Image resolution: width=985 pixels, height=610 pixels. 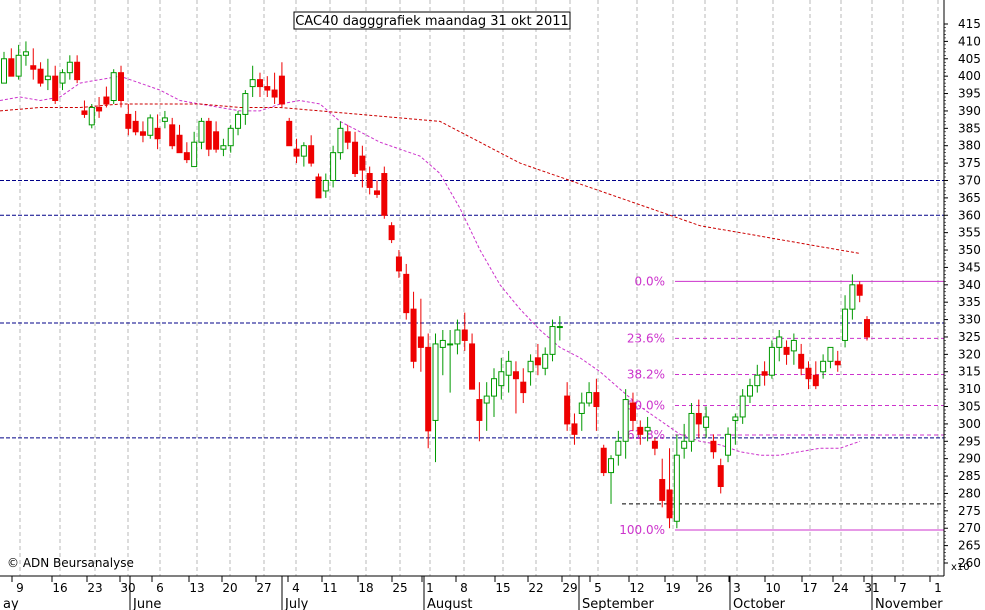 I want to click on y-tick-label: 275, so click(x=969, y=511).